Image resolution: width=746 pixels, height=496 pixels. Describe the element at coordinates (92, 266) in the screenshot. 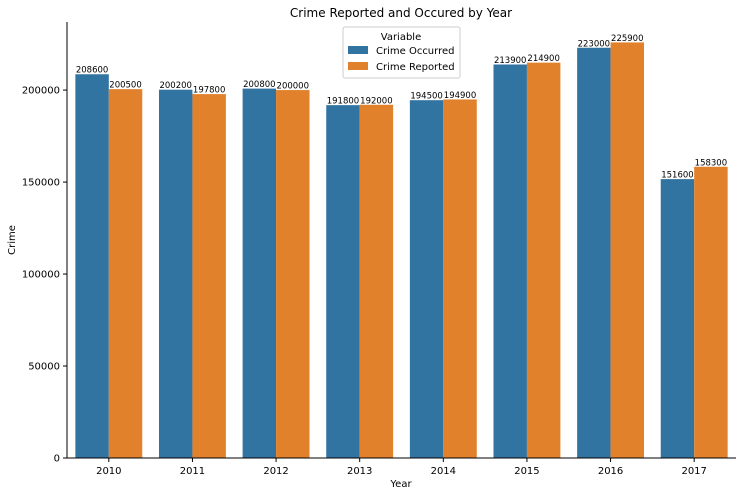

I see `bar-occurred-2010` at that location.